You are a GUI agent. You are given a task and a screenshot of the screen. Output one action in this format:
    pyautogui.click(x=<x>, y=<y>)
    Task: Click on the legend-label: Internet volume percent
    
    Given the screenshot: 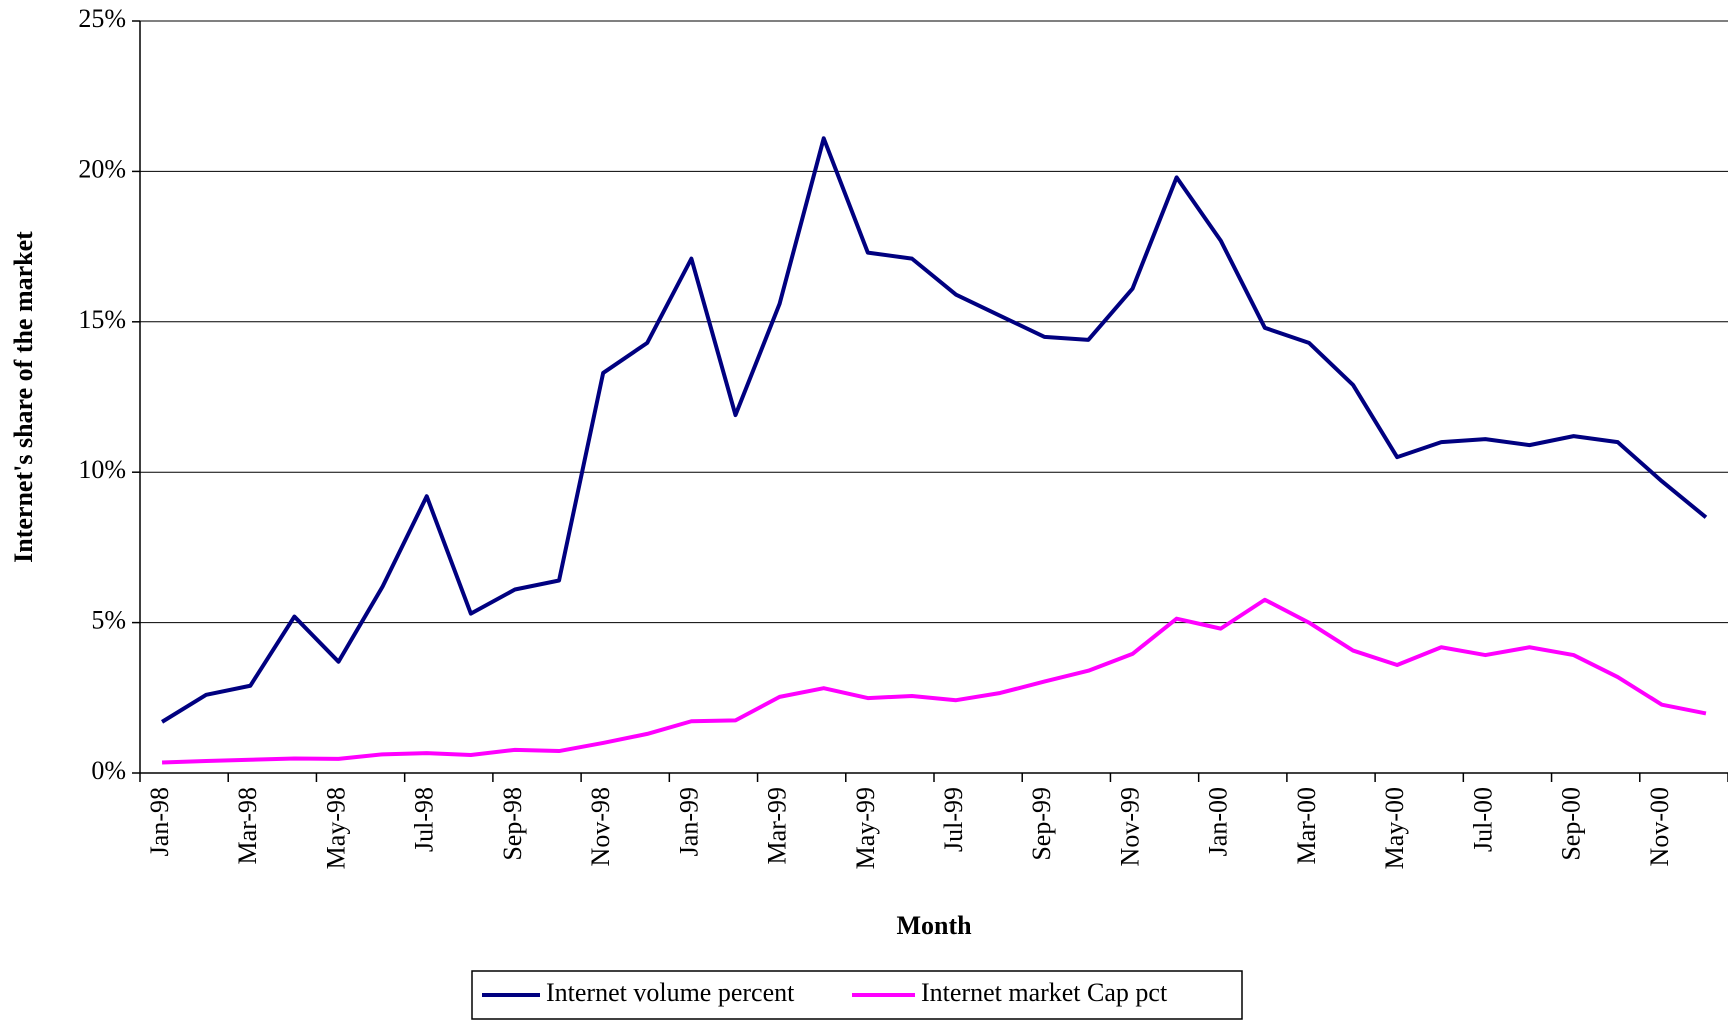 What is the action you would take?
    pyautogui.click(x=670, y=992)
    